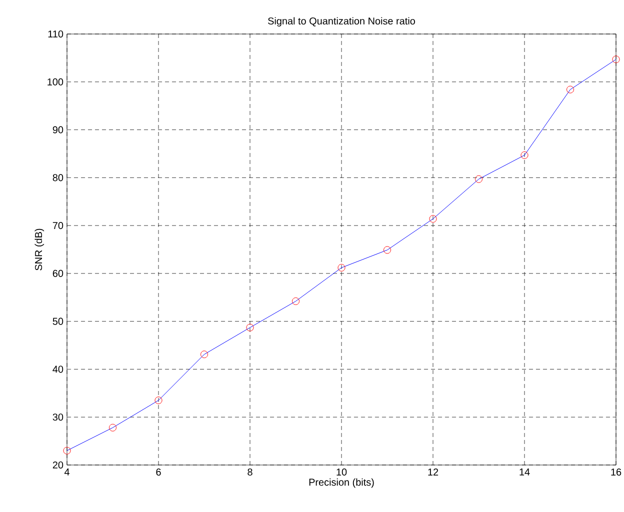 The width and height of the screenshot is (624, 512). What do you see at coordinates (56, 82) in the screenshot?
I see `y-tick-label: 100` at bounding box center [56, 82].